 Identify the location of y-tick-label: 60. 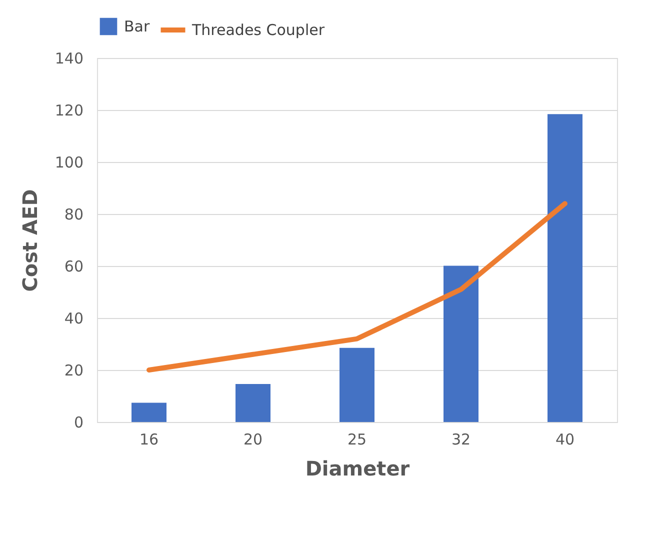
(74, 267).